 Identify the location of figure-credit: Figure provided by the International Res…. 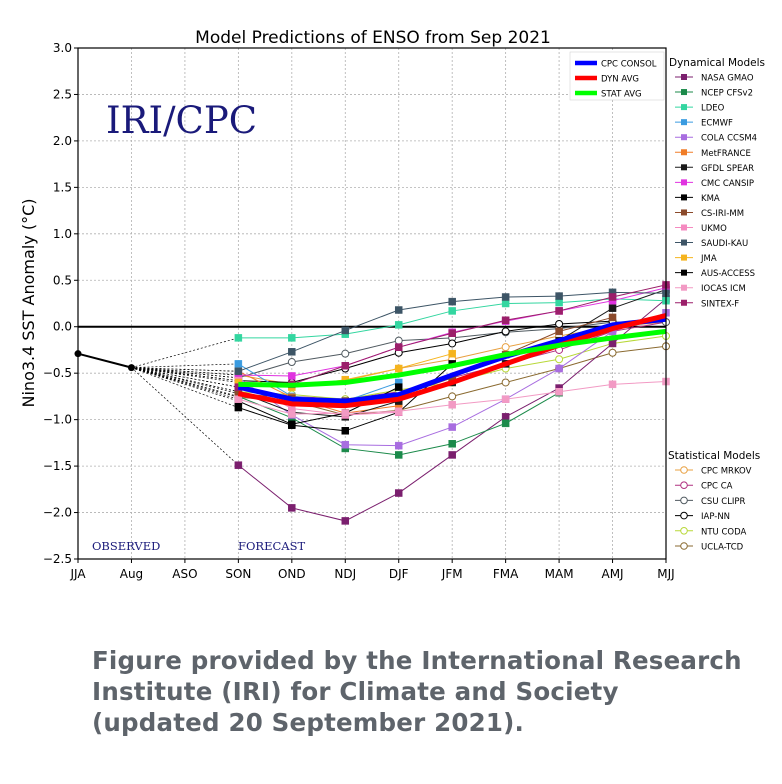
(422, 691).